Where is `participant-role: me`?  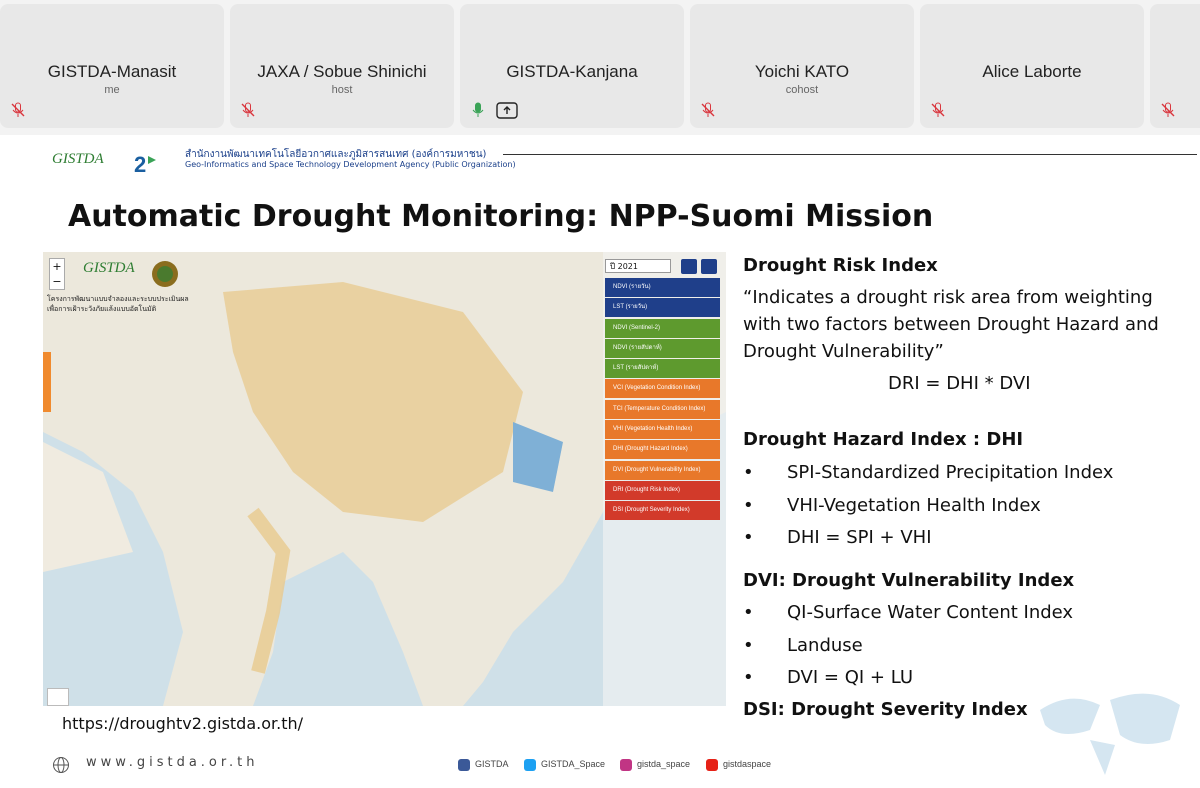
participant-role: me is located at coordinates (112, 90).